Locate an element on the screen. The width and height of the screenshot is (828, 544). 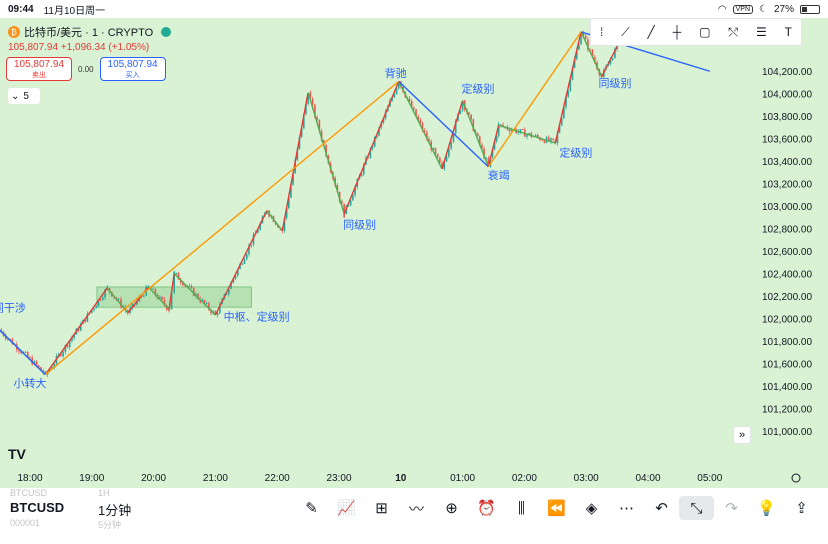
replay-icon: ⏪ is located at coordinates (556, 508).